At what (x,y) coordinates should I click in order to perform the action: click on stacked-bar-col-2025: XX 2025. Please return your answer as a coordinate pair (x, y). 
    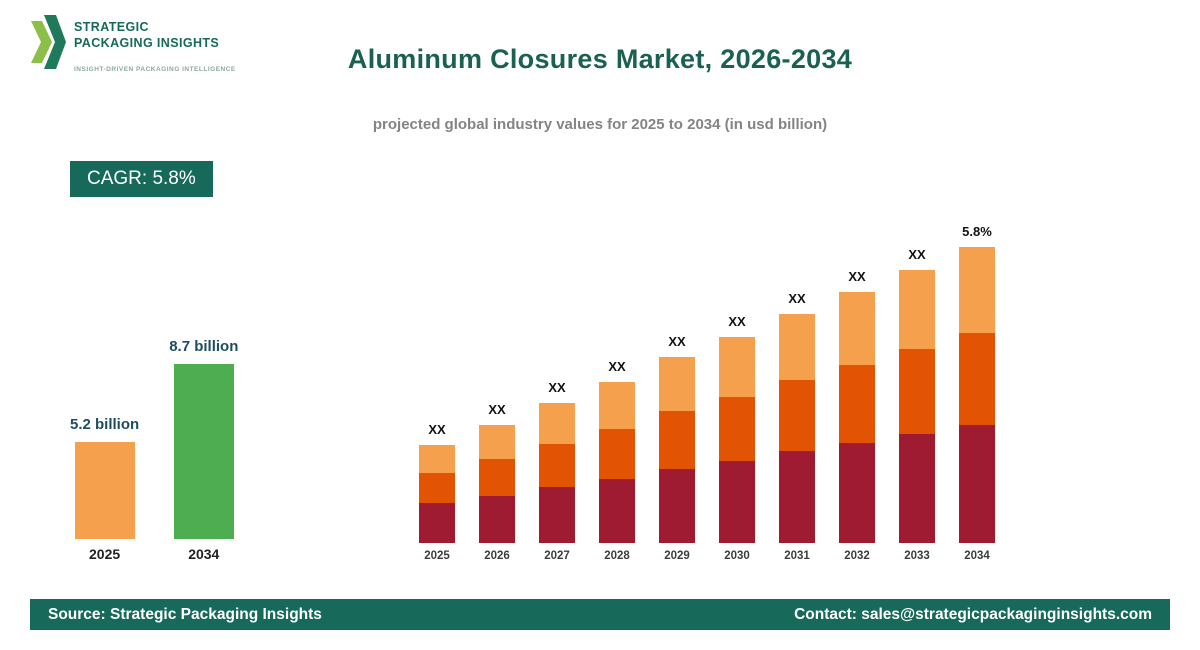
    Looking at the image, I should click on (437, 492).